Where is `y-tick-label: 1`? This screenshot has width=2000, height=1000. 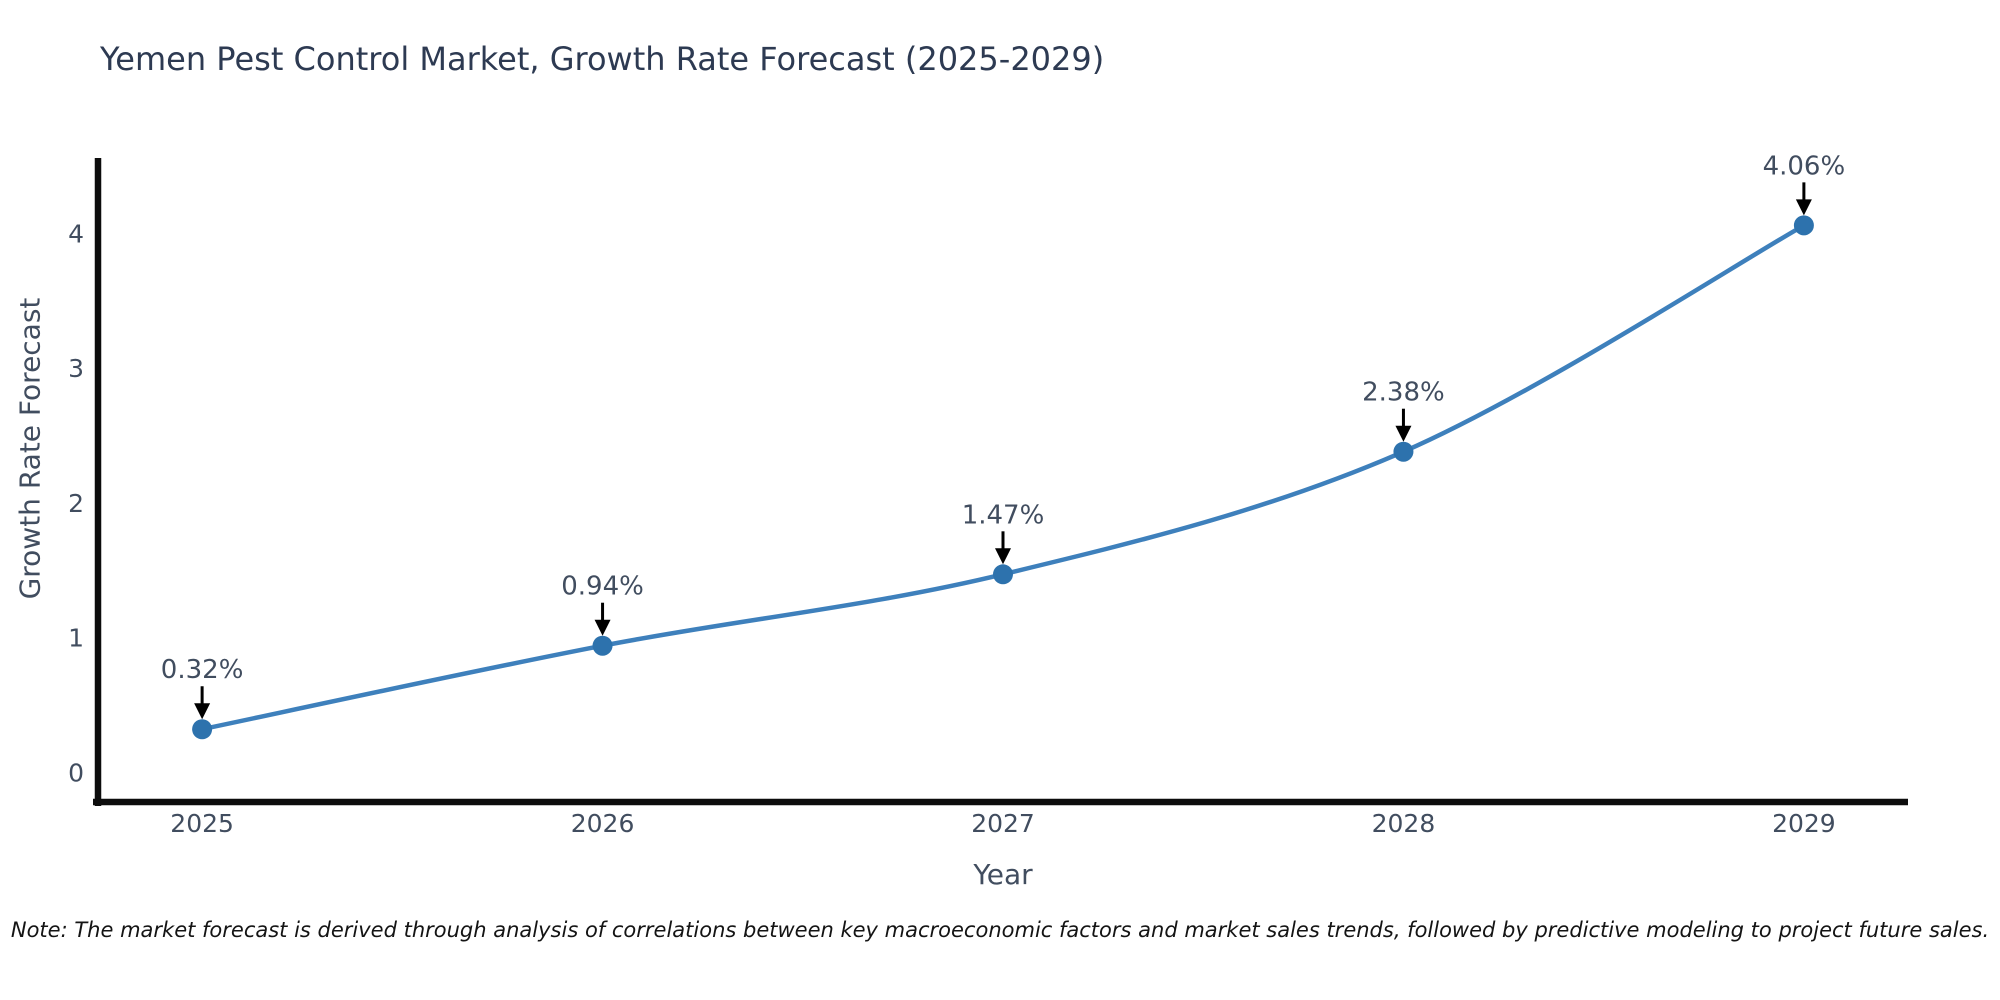 y-tick-label: 1 is located at coordinates (76, 638).